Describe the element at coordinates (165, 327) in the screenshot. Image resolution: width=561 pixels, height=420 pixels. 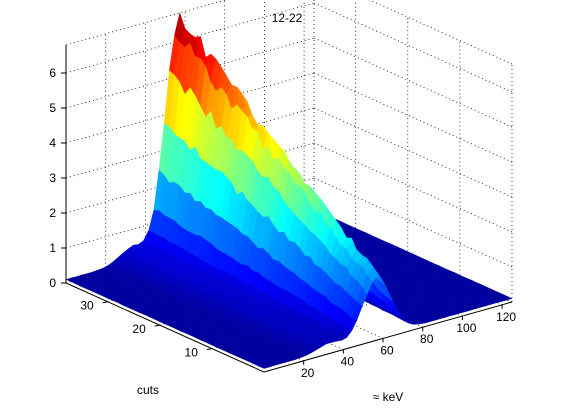
I see `y-axis-line` at that location.